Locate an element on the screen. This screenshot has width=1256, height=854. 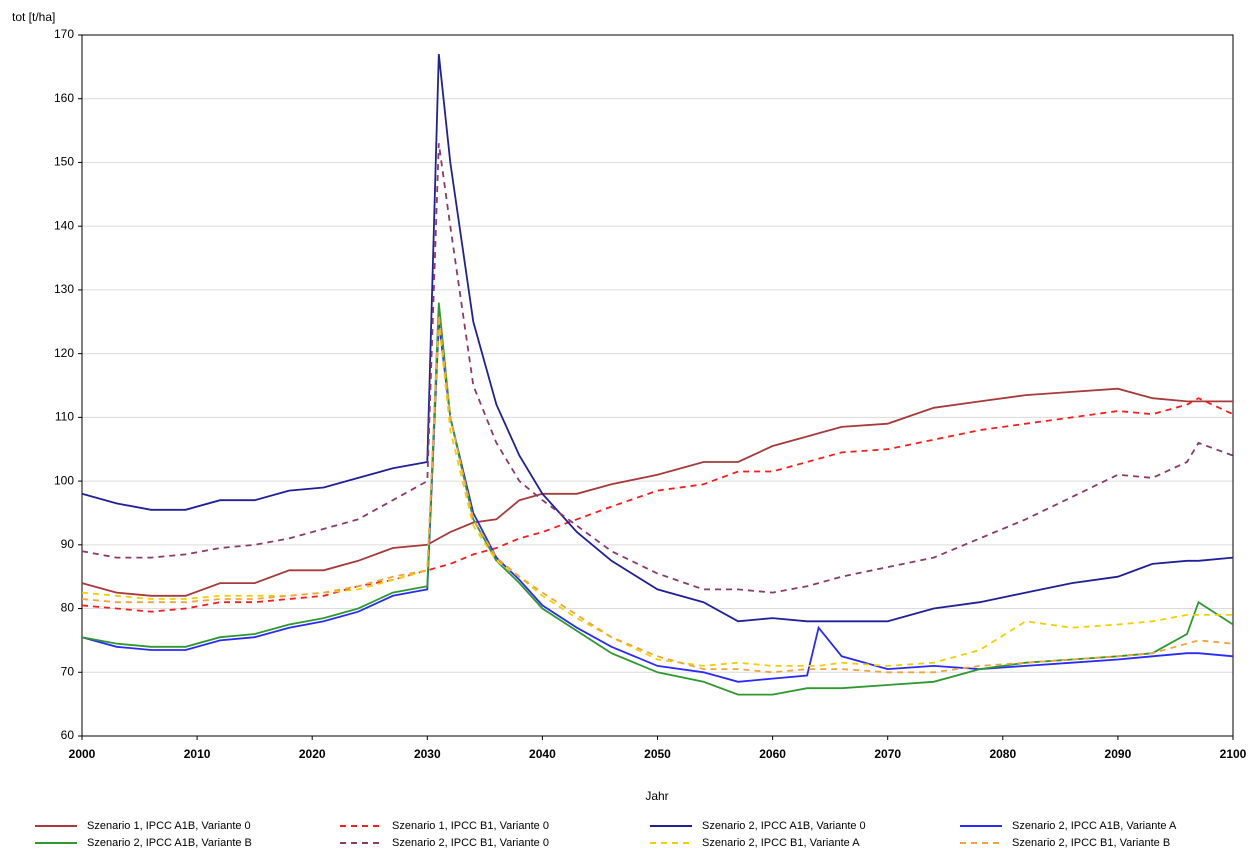
legend-label: Szenario 1, IPCC A1B, Variante 0 is located at coordinates (169, 826).